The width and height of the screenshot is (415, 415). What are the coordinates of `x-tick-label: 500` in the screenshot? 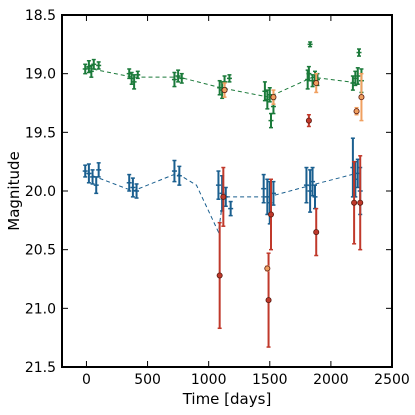 It's located at (147, 380).